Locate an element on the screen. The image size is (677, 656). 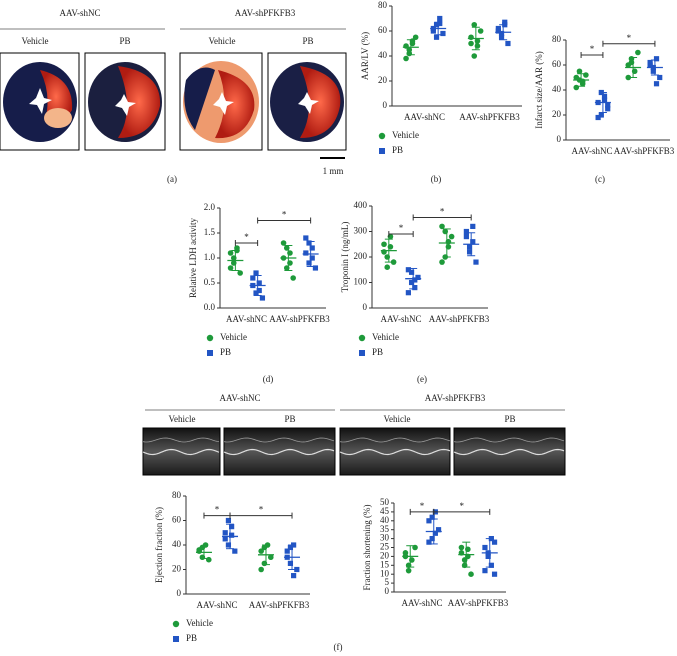
y-tick-label: 300 is located at coordinates (361, 231).